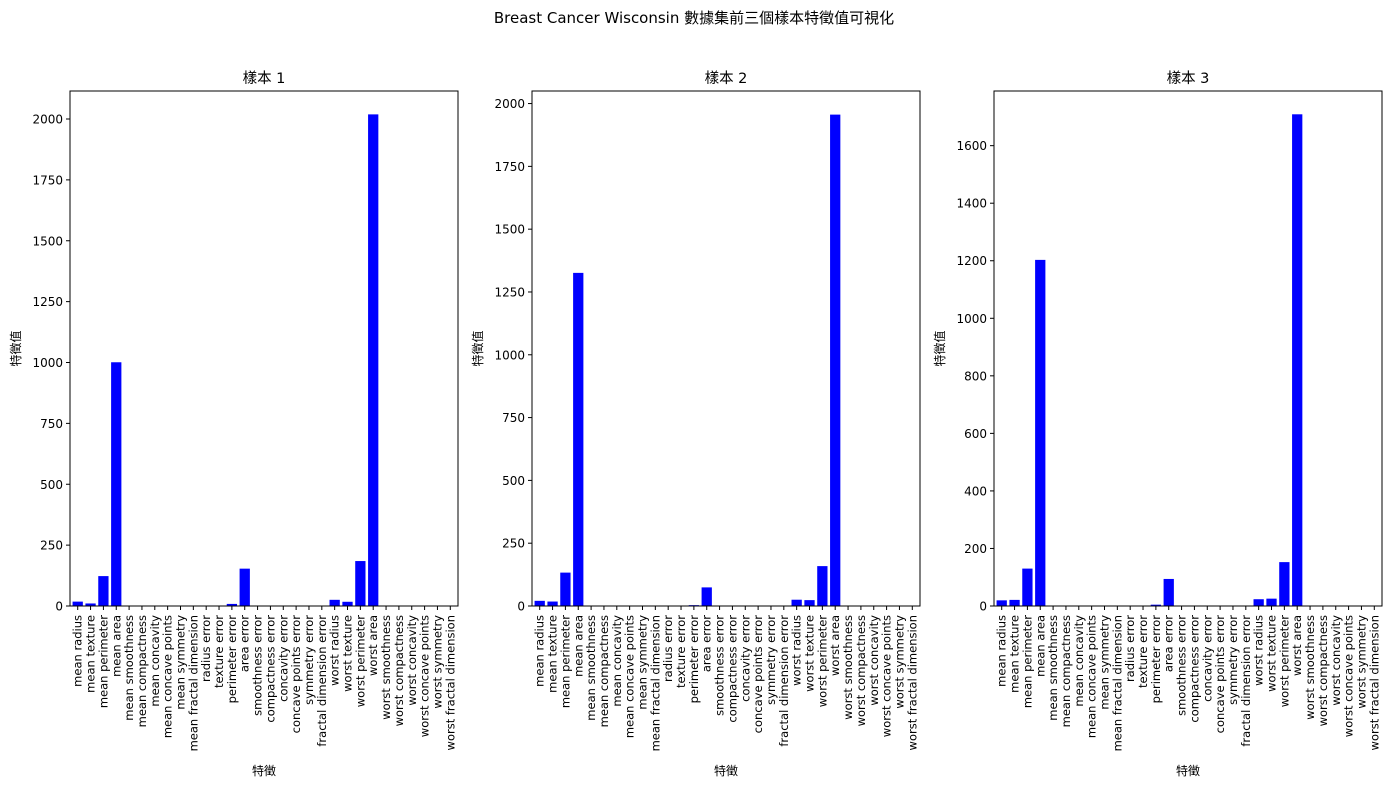 The width and height of the screenshot is (1389, 789). What do you see at coordinates (1092, 676) in the screenshot?
I see `x-tick-label: mean concave points` at bounding box center [1092, 676].